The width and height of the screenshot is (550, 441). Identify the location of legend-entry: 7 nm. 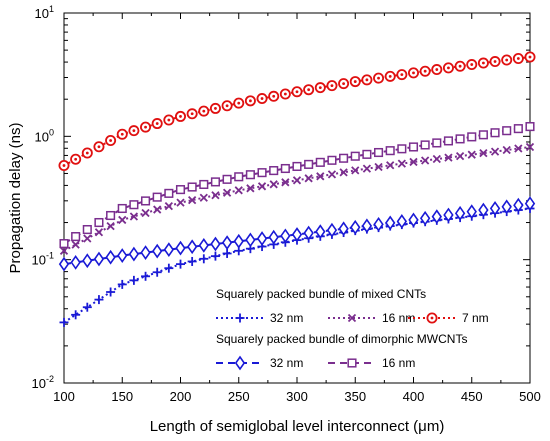
(448, 318).